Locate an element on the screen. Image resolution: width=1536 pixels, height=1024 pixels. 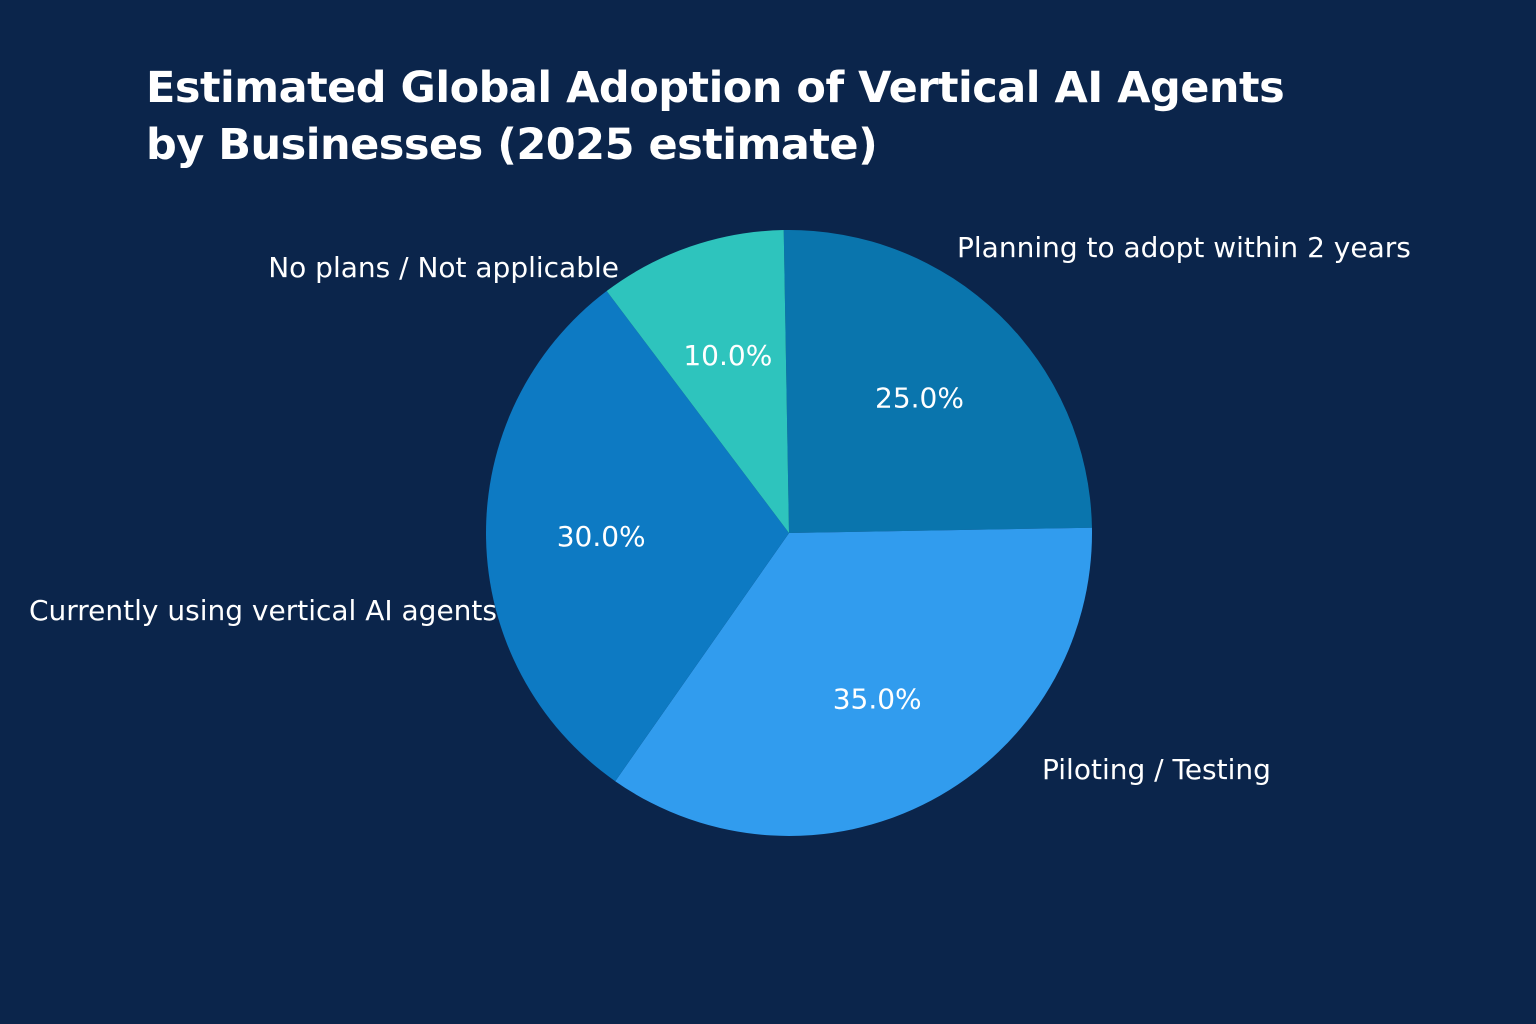
pie-slice-label-3: Currently using vertical AI agents is located at coordinates (263, 610).